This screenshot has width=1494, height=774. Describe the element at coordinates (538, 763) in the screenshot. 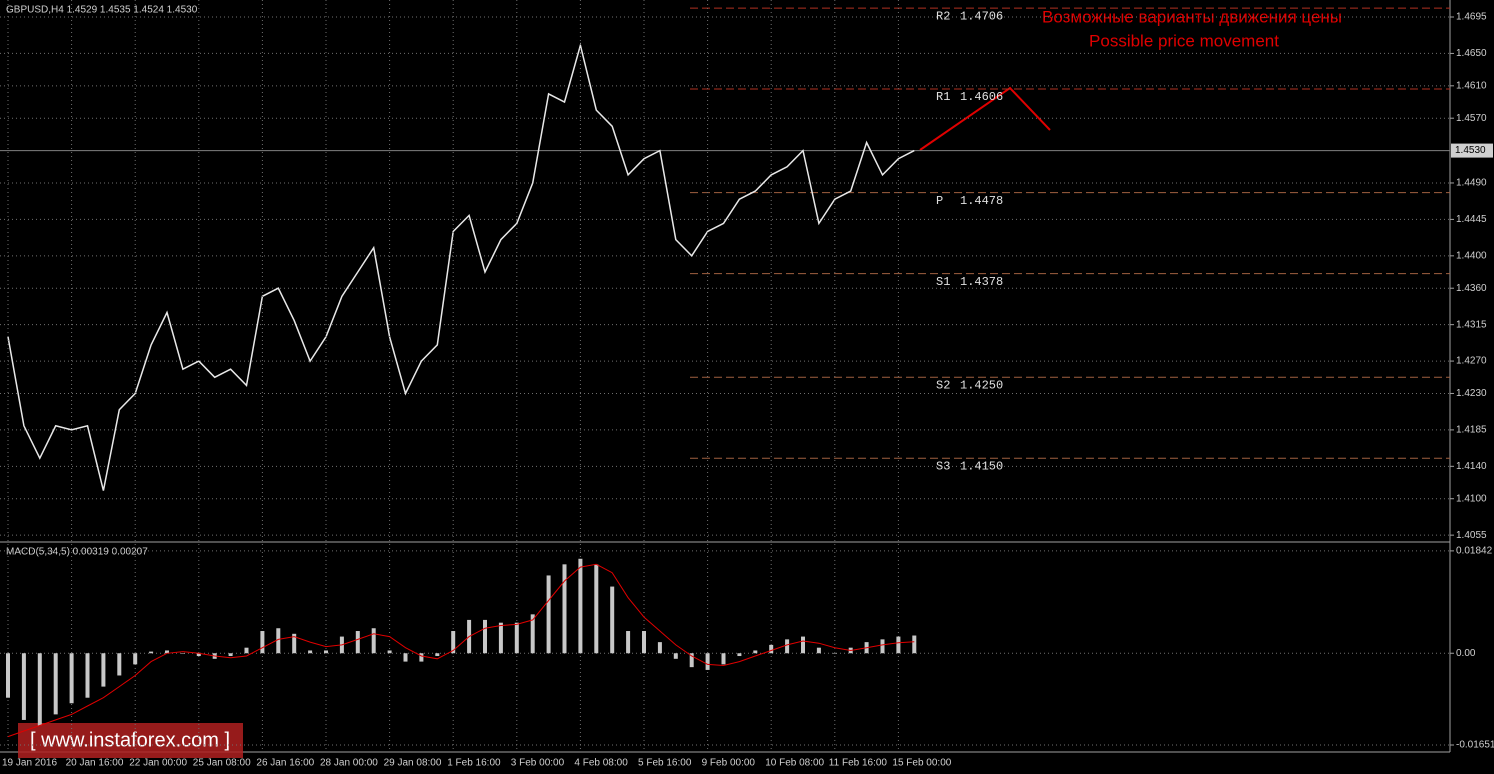

I see `x-tick-label: 3 Feb 00:00` at that location.